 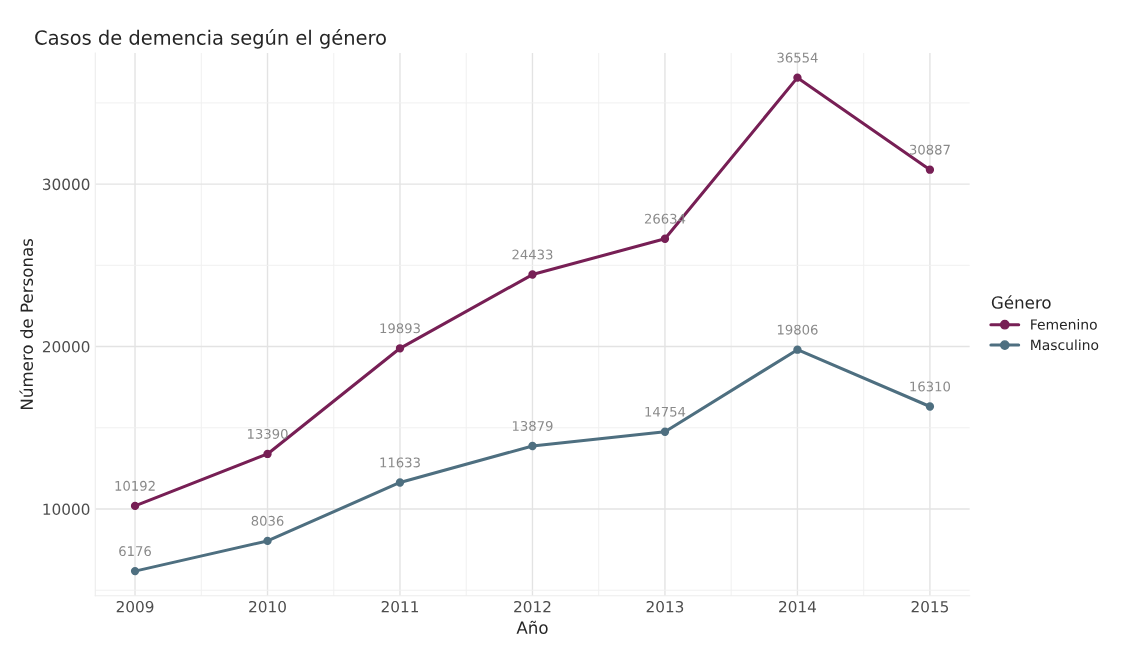 I want to click on data-label: 13879, so click(x=532, y=425).